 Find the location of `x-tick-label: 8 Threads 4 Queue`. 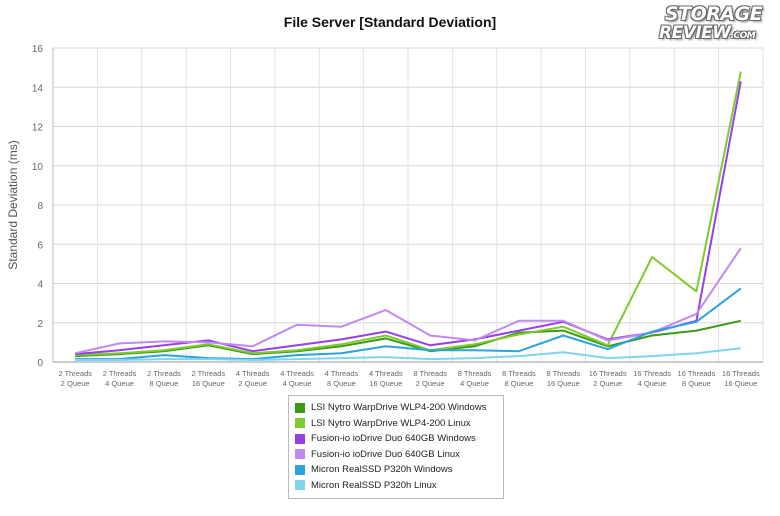

x-tick-label: 8 Threads 4 Queue is located at coordinates (475, 378).